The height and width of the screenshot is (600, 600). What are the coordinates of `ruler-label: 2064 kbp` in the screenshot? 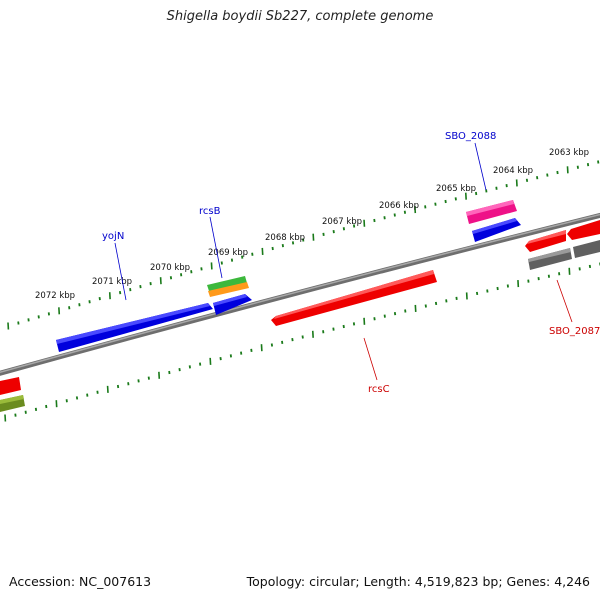 It's located at (513, 171).